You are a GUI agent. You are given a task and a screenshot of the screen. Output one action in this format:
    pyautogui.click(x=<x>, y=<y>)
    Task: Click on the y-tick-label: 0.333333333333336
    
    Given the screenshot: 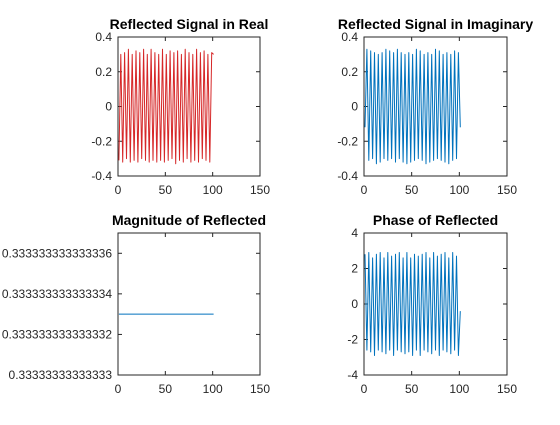 What is the action you would take?
    pyautogui.click(x=57, y=253)
    